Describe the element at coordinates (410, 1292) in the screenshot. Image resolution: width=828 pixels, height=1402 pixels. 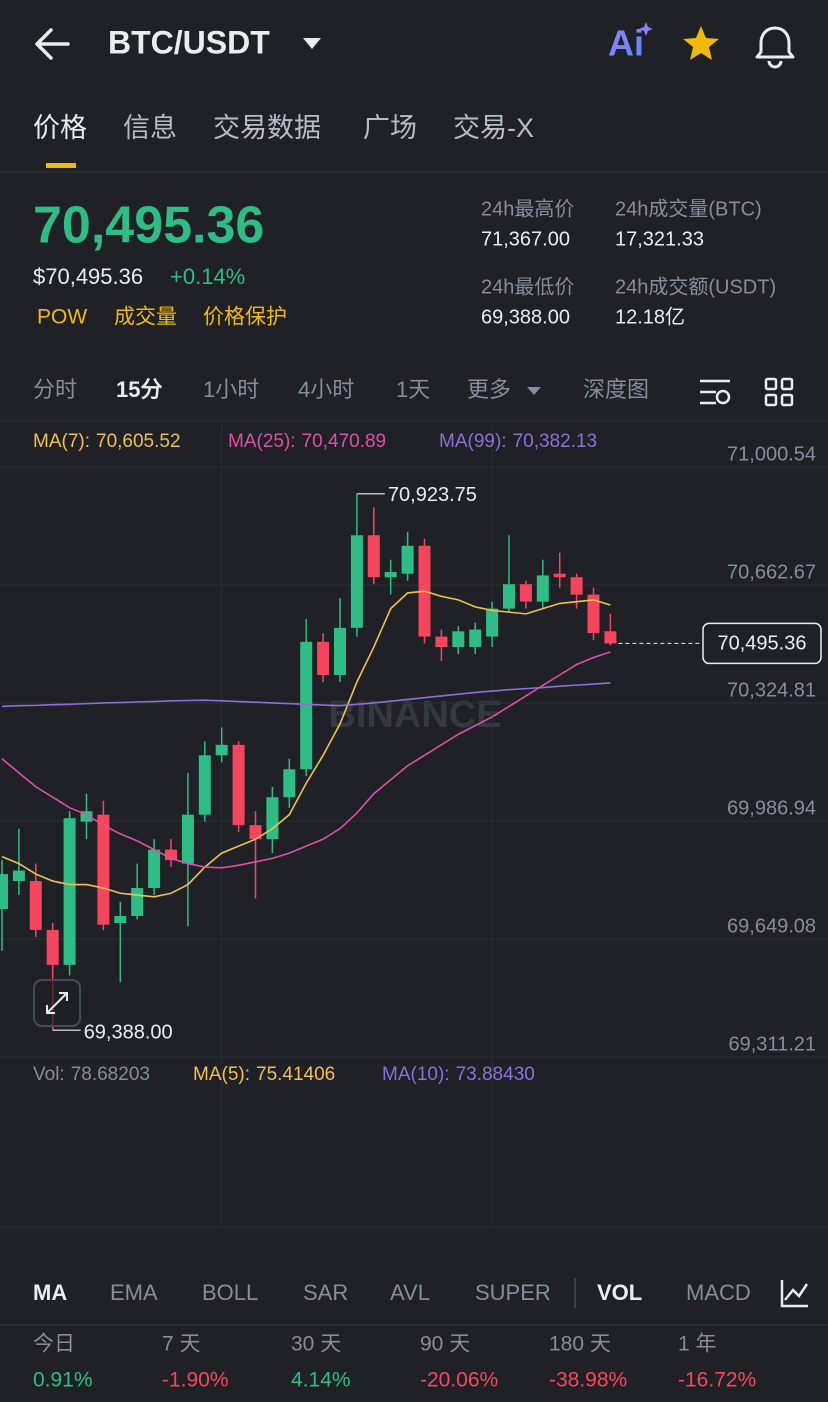
I see `indicator: AVL` at that location.